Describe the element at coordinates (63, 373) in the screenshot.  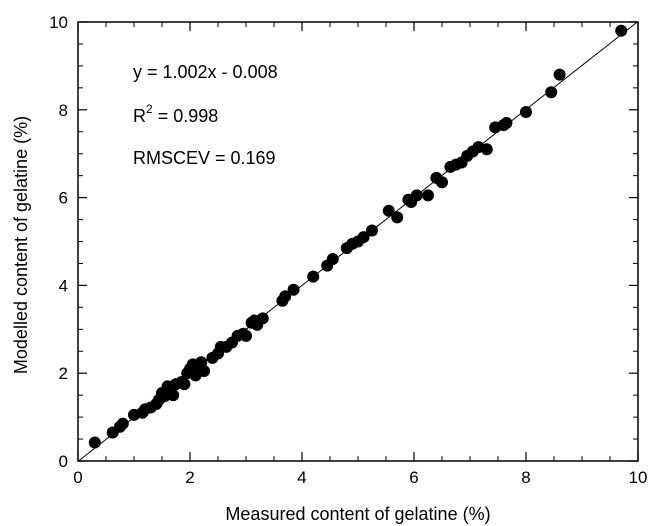
I see `y-tick-label: 2` at that location.